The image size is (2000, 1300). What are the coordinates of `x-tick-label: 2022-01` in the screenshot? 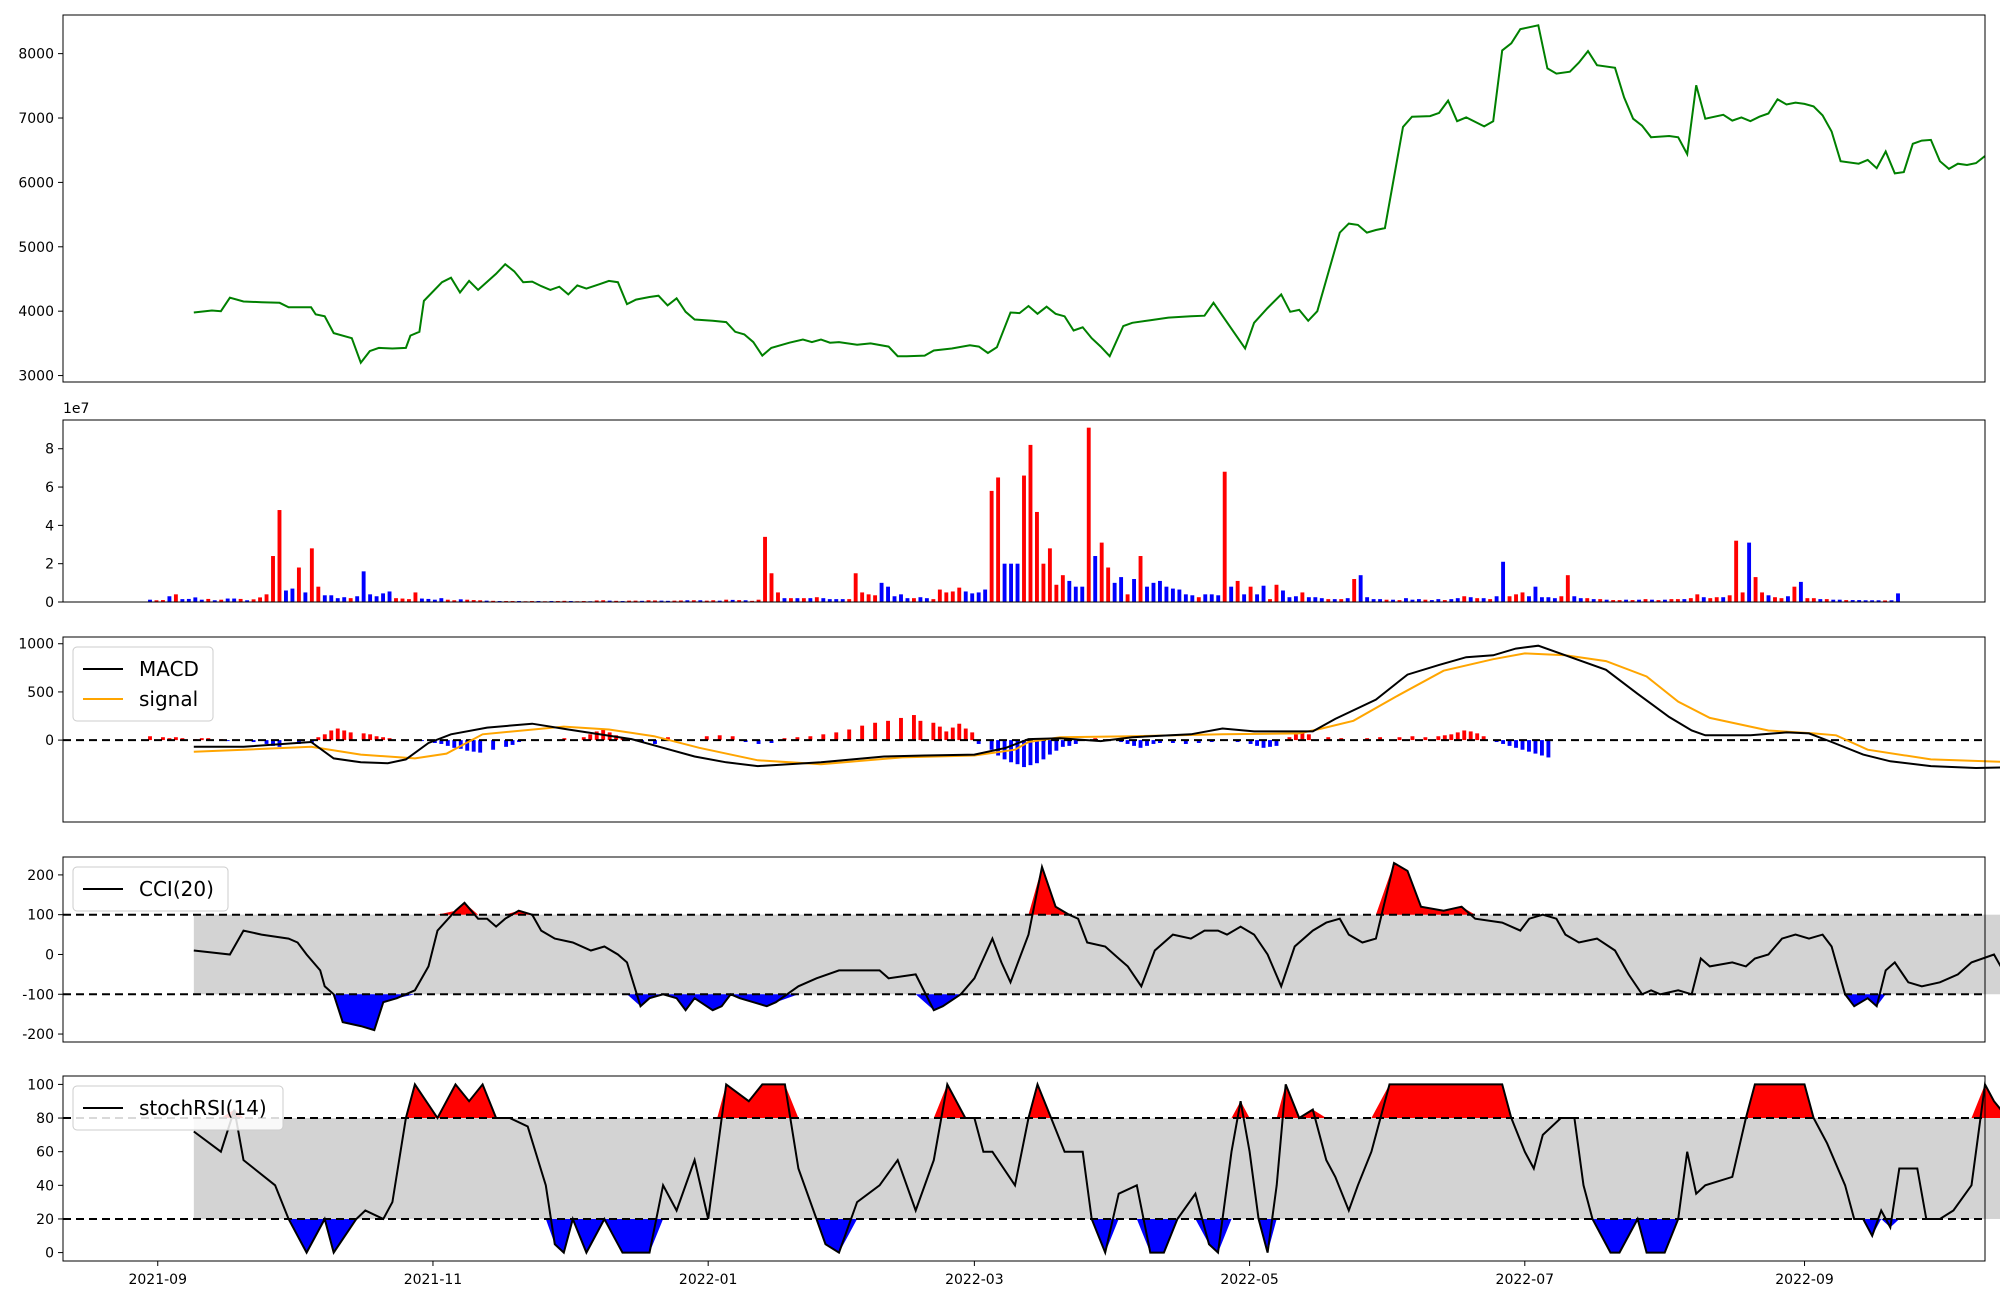 It's located at (708, 1280).